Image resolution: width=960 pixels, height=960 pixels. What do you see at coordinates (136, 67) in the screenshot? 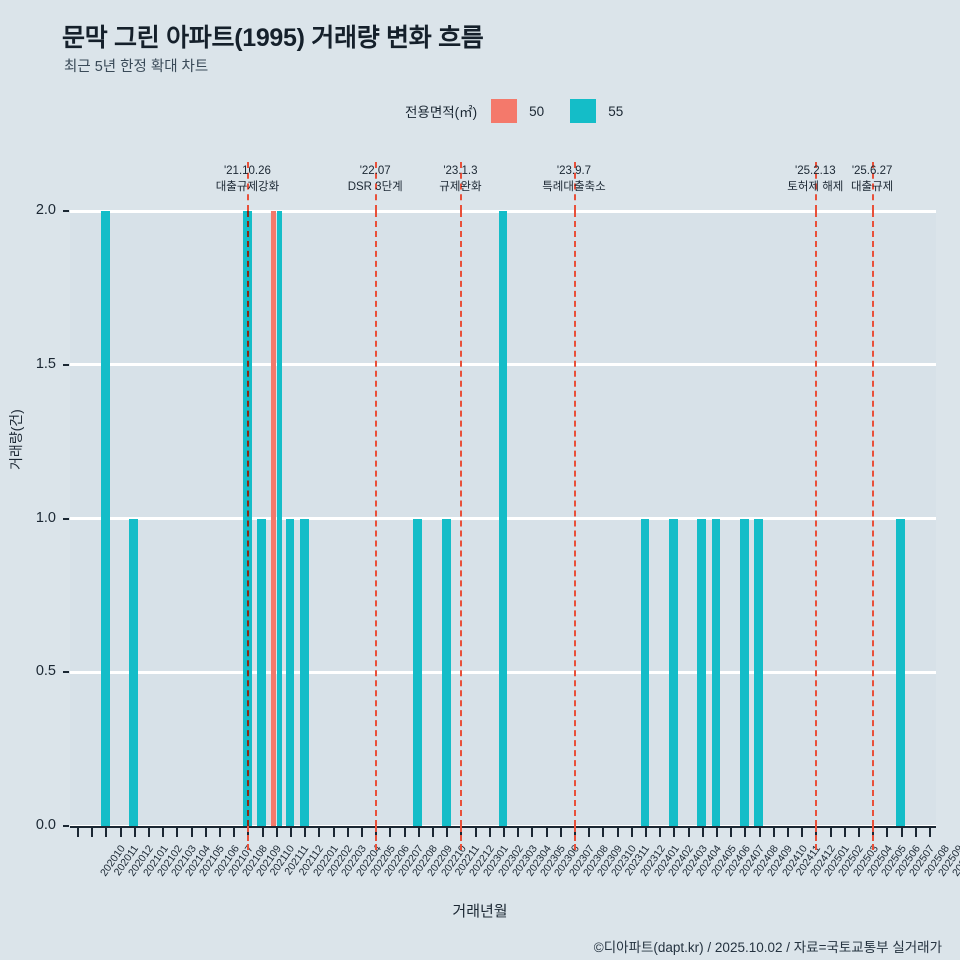
I see `chart-subtitle: 최근 5년 한정 확대 차트` at bounding box center [136, 67].